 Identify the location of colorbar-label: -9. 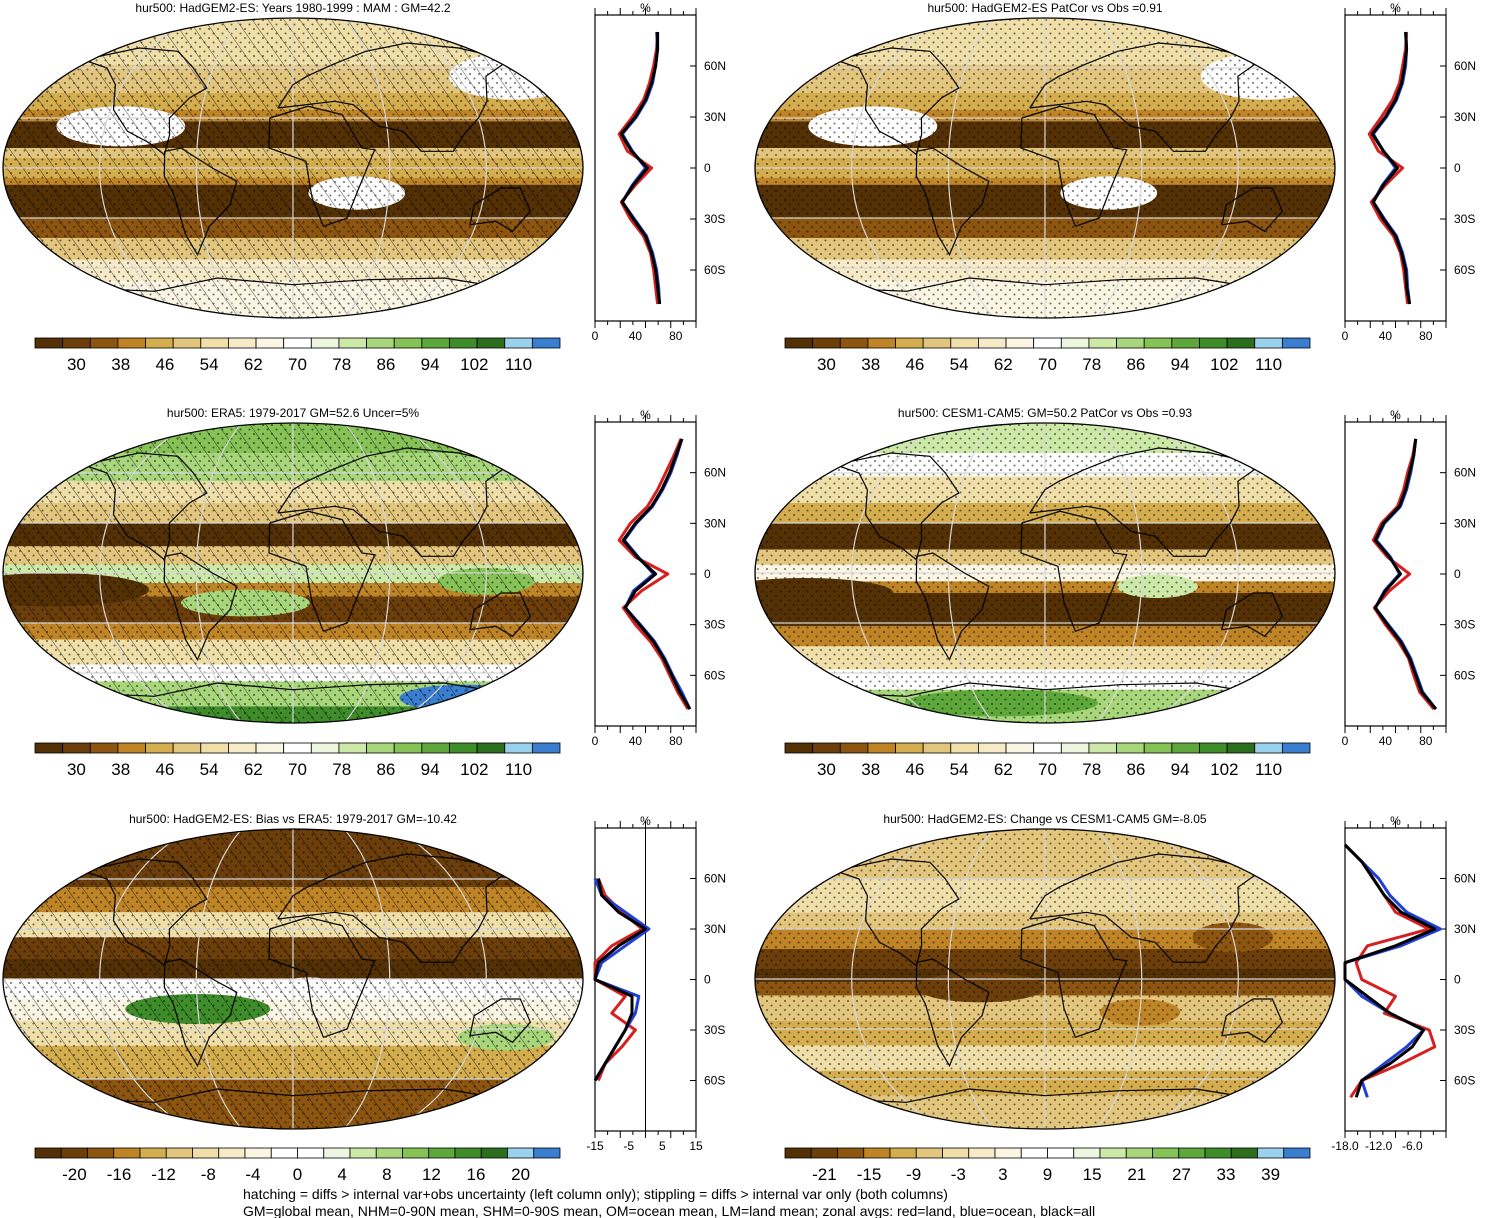
(913, 1174).